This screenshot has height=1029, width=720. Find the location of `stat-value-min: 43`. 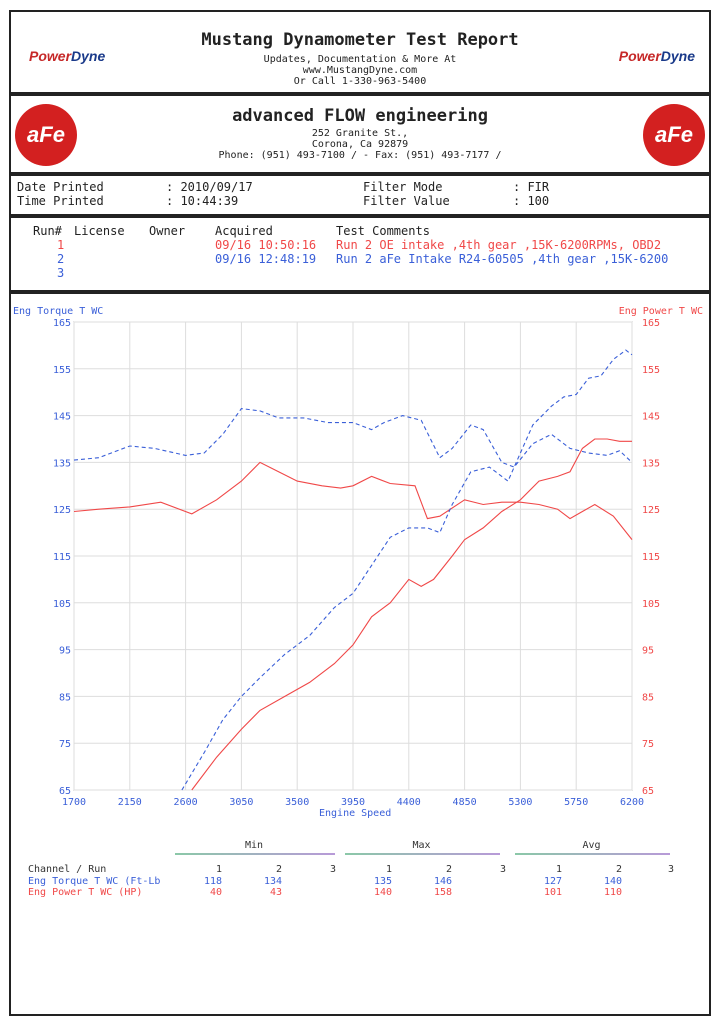

stat-value-min: 43 is located at coordinates (275, 892).